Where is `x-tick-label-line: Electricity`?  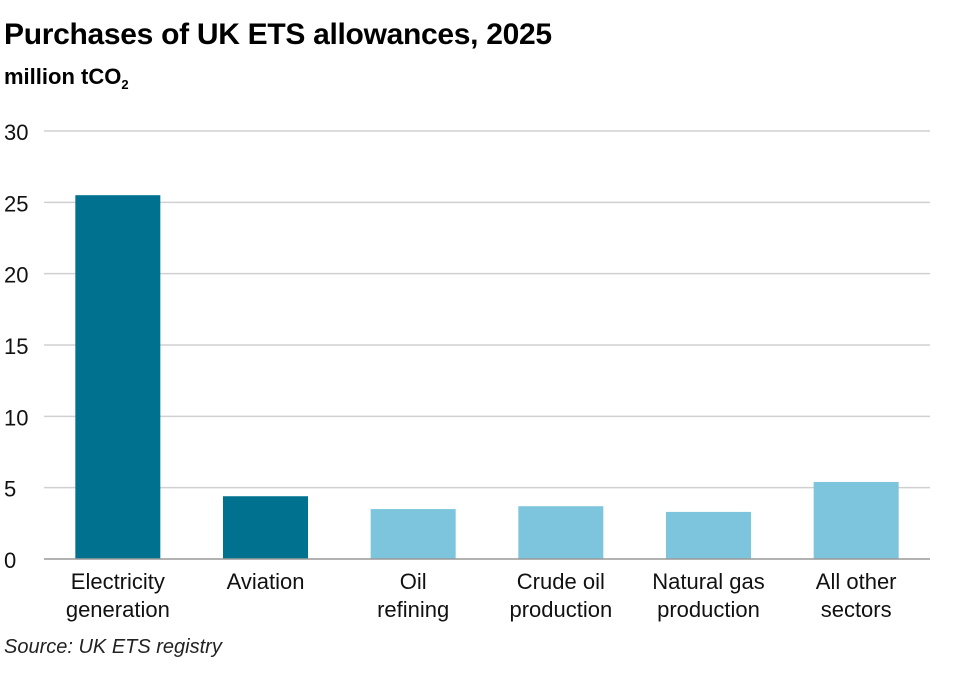 x-tick-label-line: Electricity is located at coordinates (118, 581).